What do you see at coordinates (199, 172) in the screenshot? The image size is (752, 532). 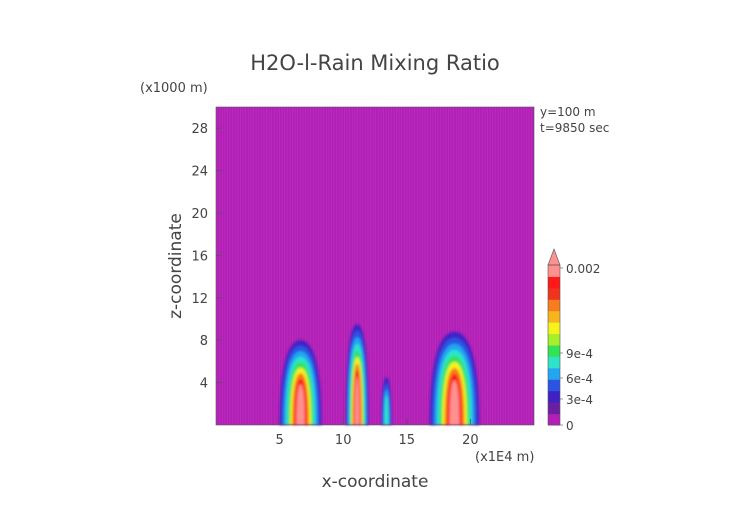 I see `y-tick-label: 24` at bounding box center [199, 172].